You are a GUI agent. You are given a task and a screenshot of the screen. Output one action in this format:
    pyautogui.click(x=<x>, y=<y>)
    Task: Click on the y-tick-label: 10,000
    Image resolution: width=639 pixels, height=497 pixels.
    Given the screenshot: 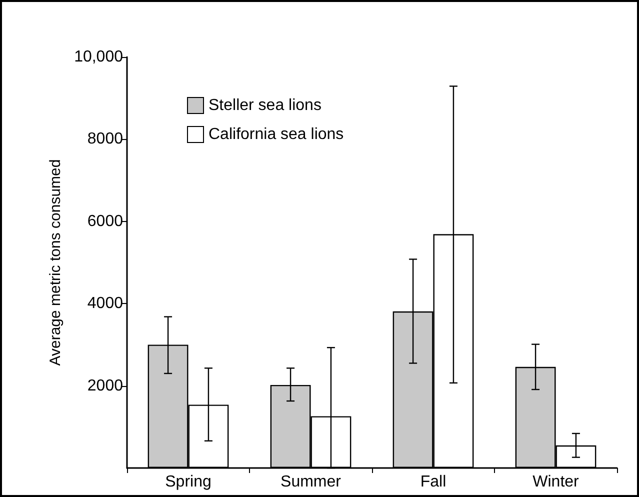 What is the action you would take?
    pyautogui.click(x=99, y=57)
    